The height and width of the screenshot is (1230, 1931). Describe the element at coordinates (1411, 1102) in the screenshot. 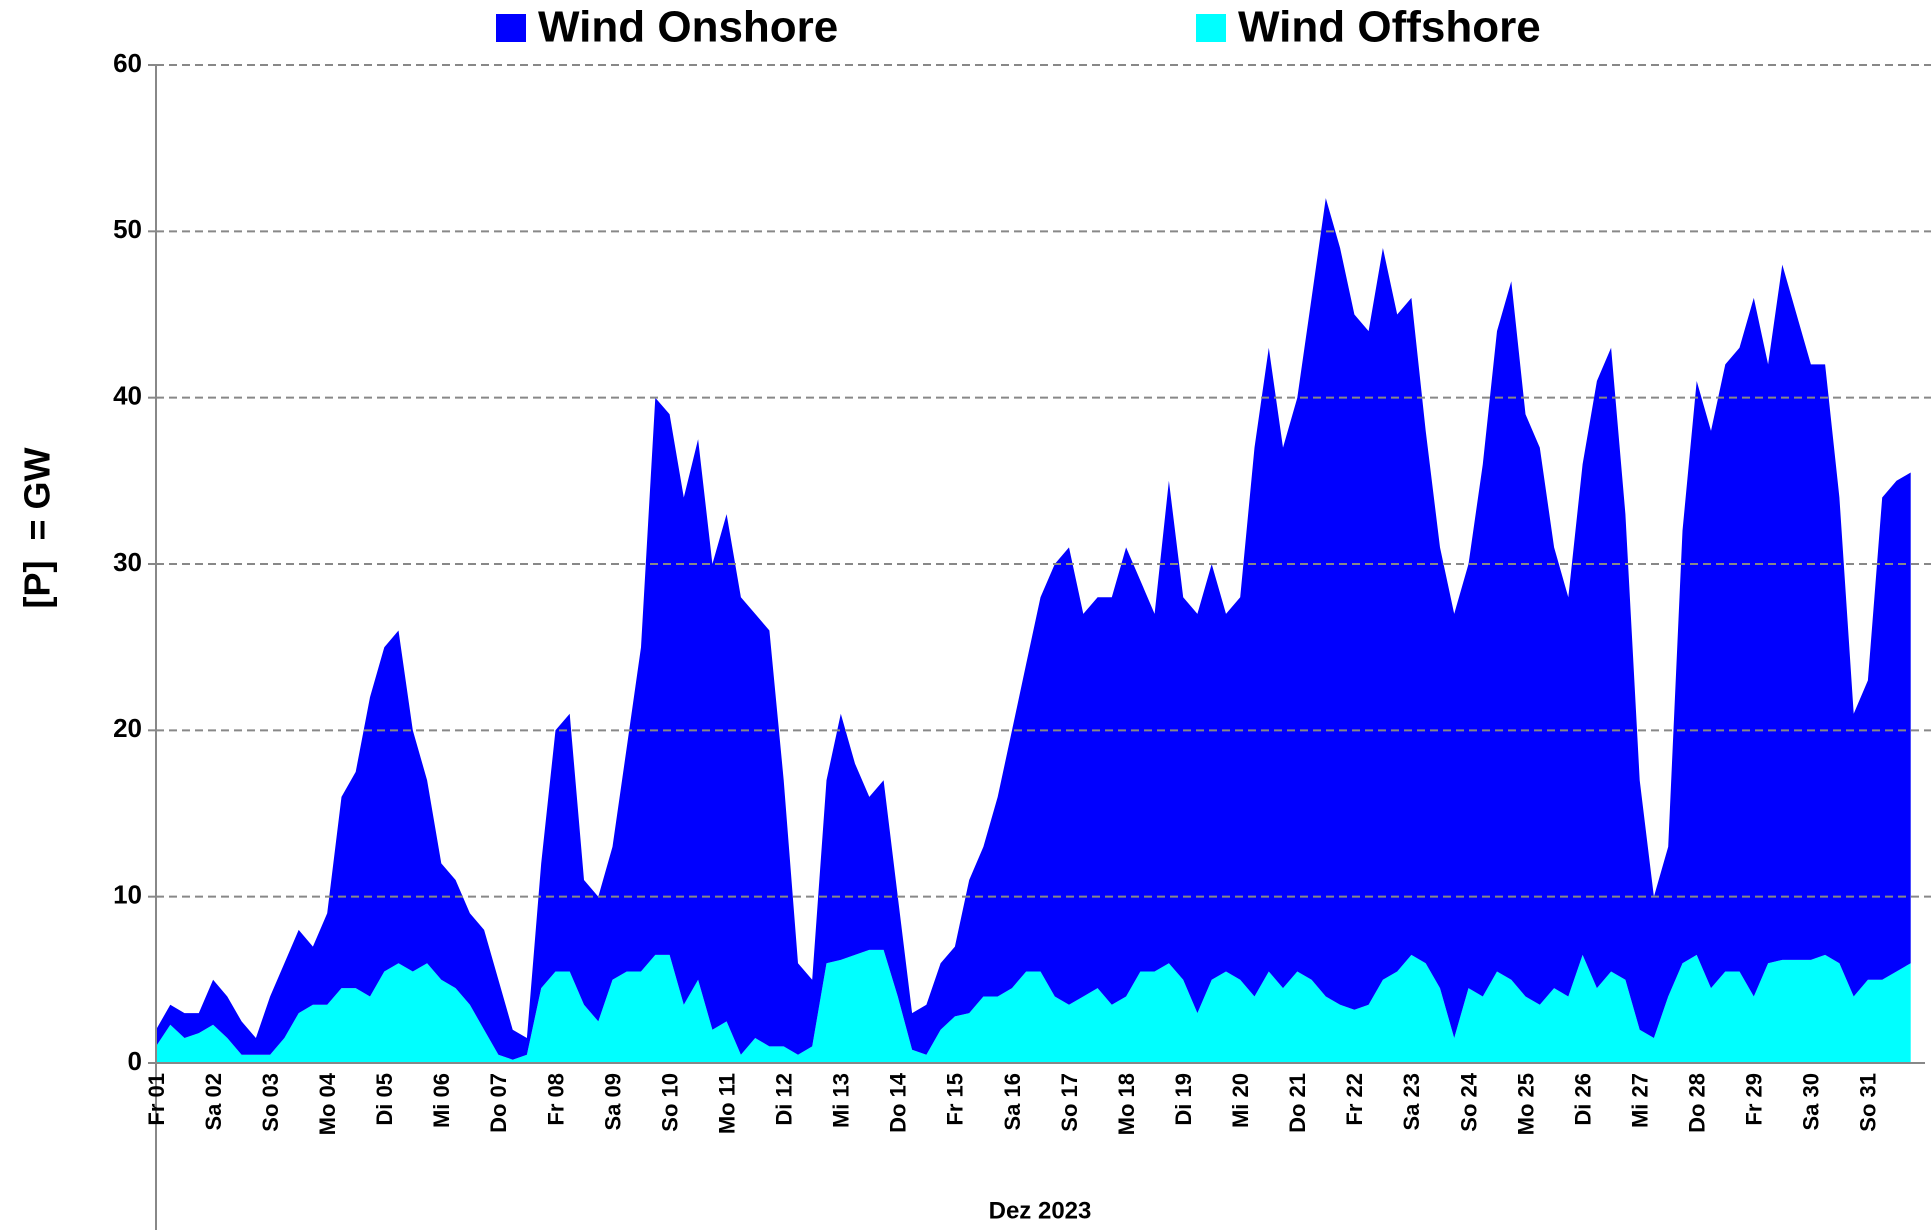

I see `x-tick-label: Sa 23` at that location.